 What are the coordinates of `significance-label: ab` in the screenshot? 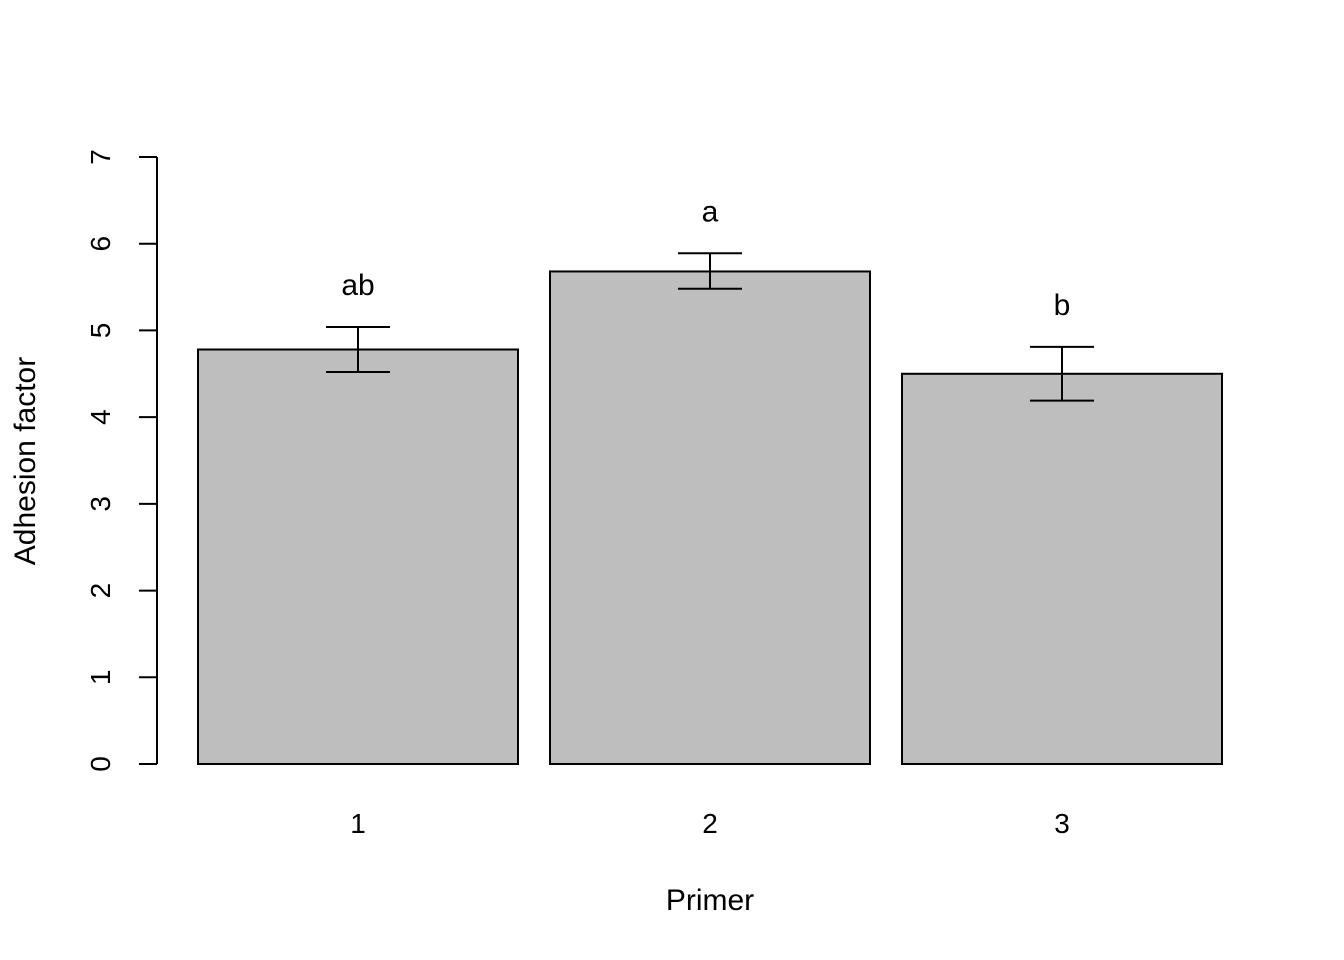 It's located at (357, 285).